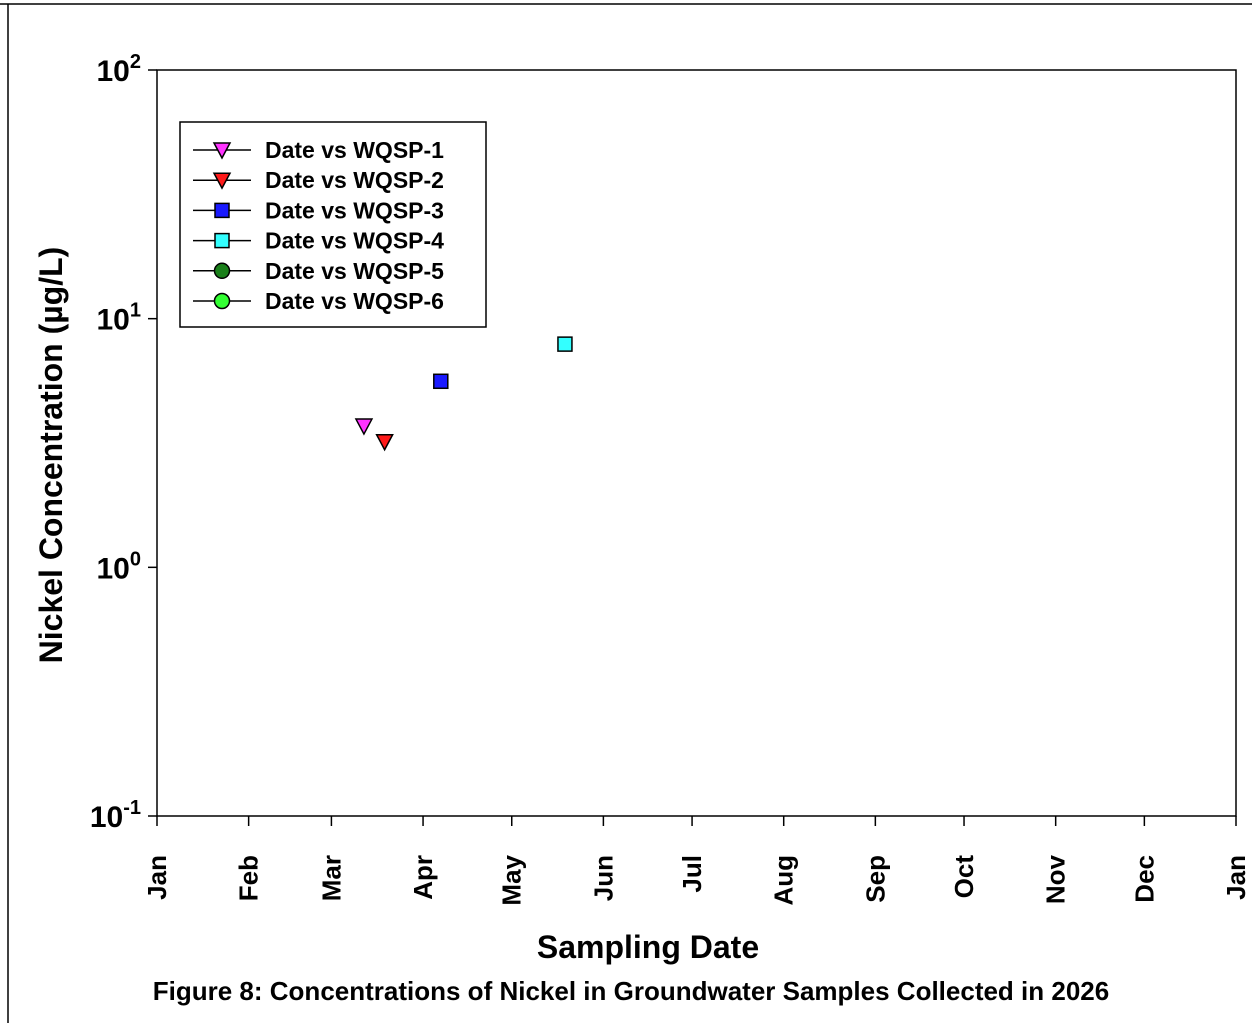 The width and height of the screenshot is (1252, 1023). What do you see at coordinates (354, 210) in the screenshot?
I see `legend-label: Date vs WQSP-3` at bounding box center [354, 210].